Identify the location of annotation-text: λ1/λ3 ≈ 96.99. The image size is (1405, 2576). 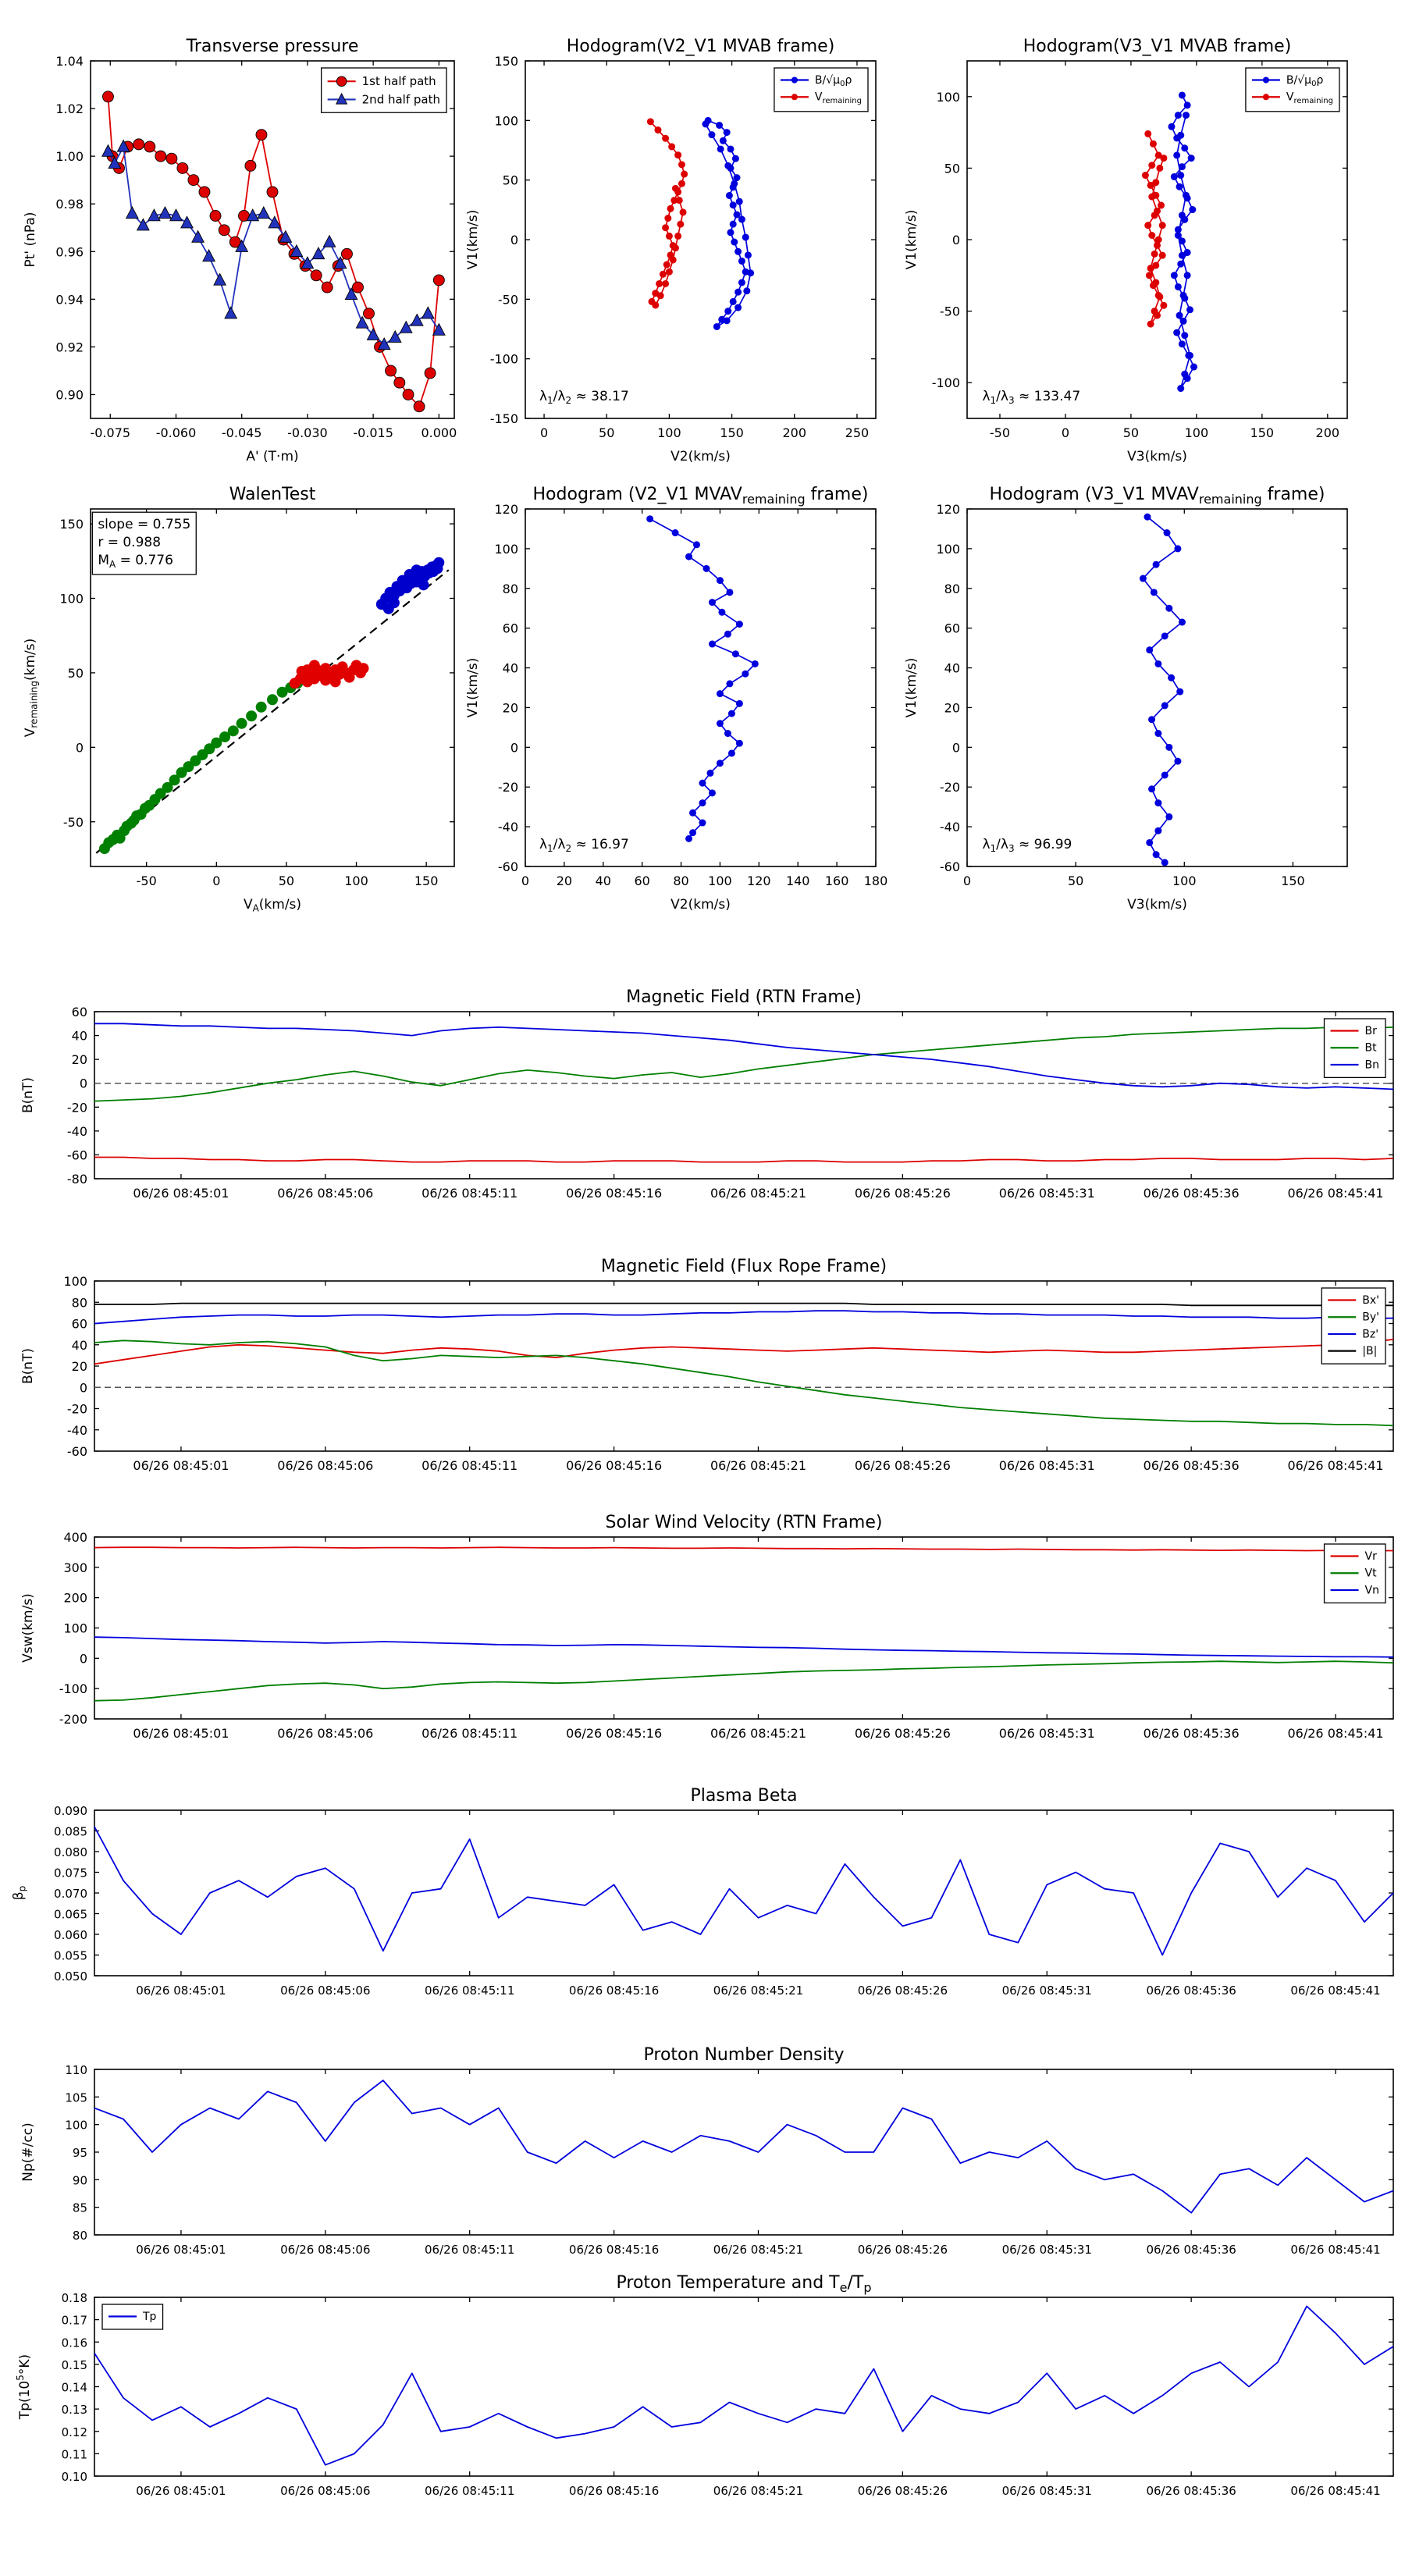
(1027, 845).